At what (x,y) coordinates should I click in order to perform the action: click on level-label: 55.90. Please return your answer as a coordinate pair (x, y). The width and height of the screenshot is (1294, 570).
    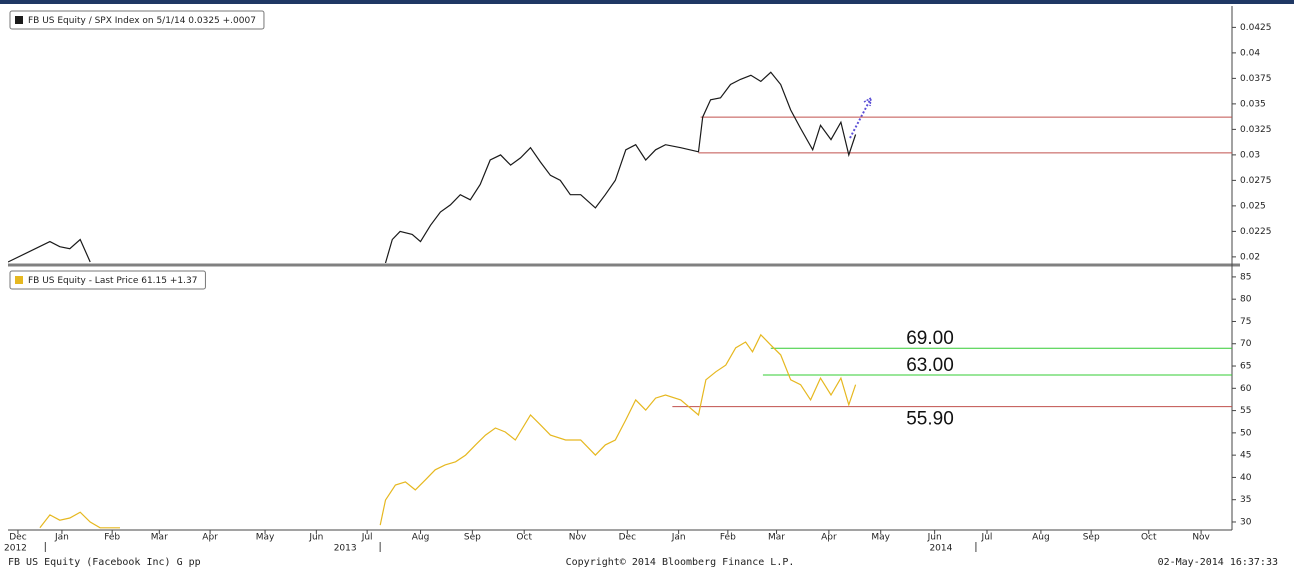
    Looking at the image, I should click on (930, 419).